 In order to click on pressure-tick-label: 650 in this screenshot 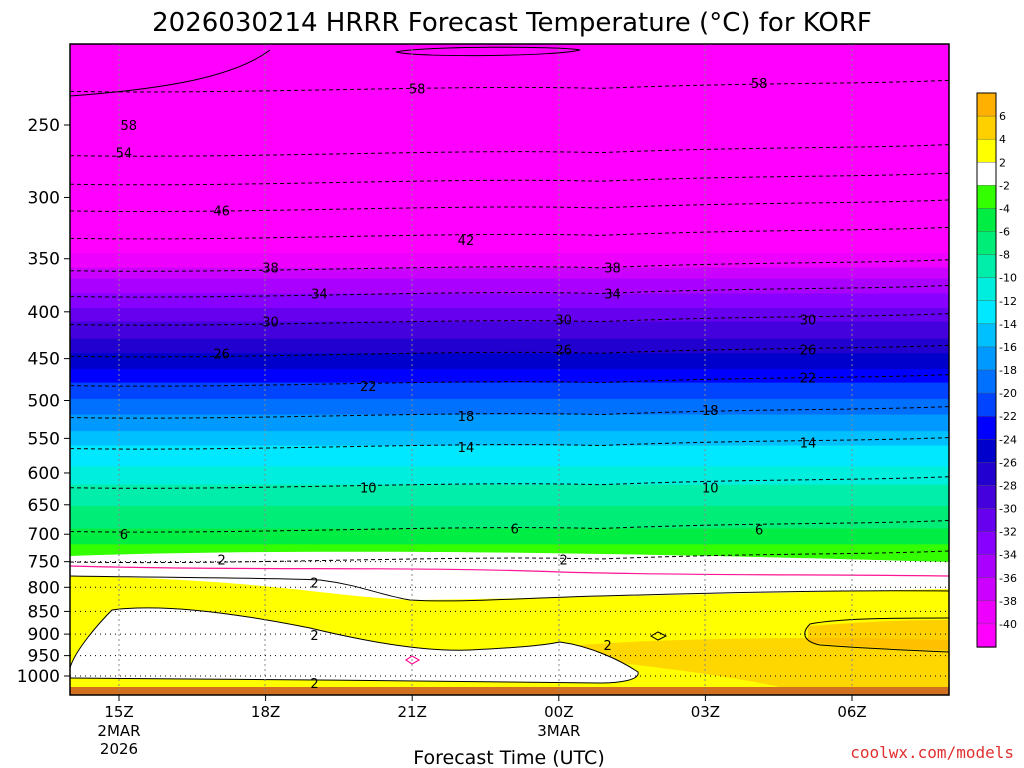, I will do `click(44, 506)`.